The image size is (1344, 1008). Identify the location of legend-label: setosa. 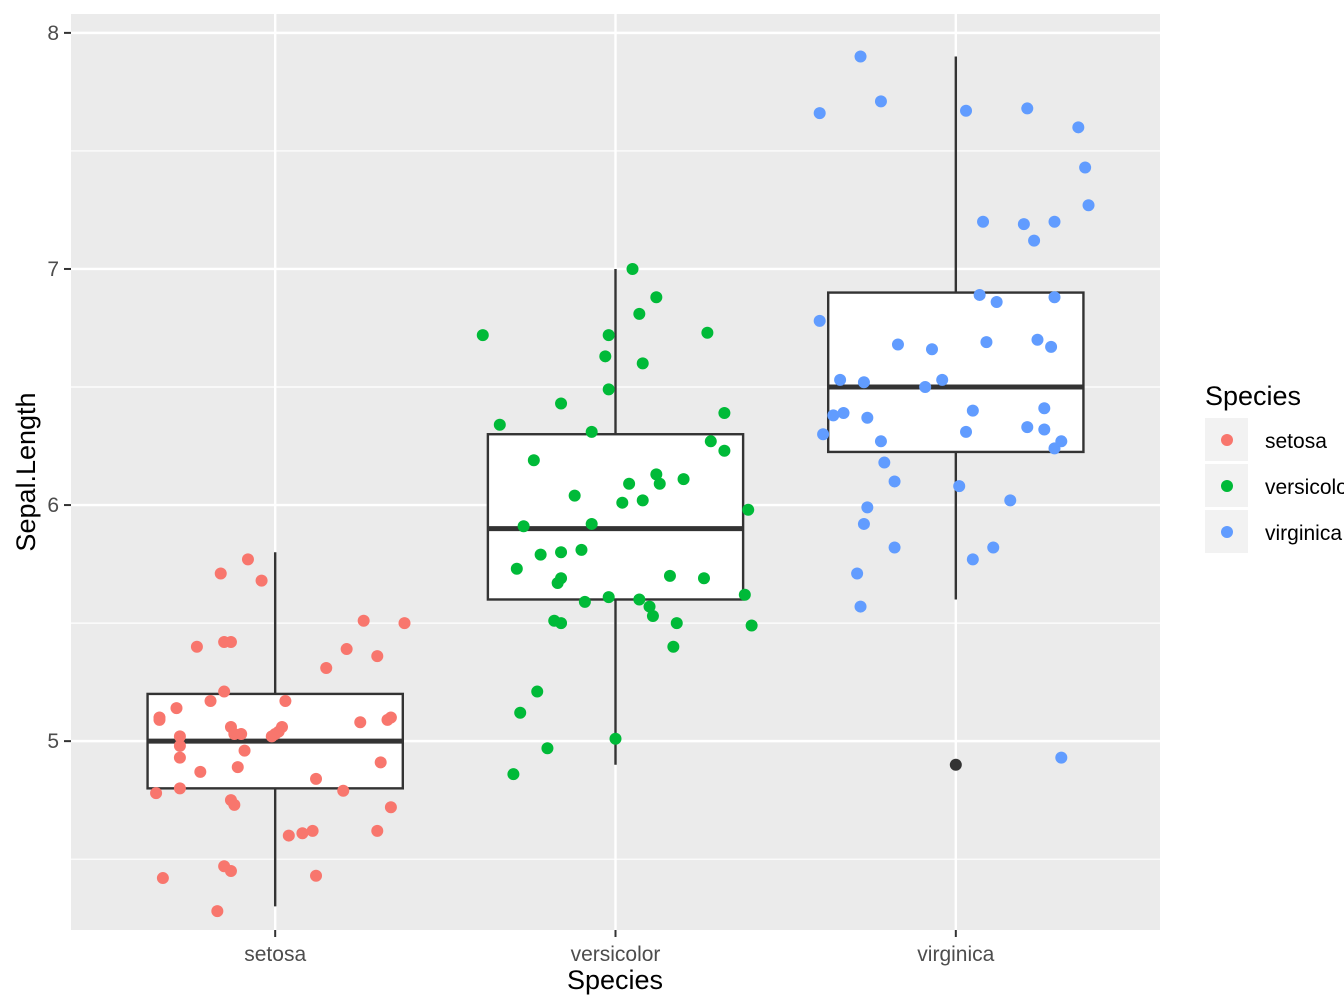
(1296, 441).